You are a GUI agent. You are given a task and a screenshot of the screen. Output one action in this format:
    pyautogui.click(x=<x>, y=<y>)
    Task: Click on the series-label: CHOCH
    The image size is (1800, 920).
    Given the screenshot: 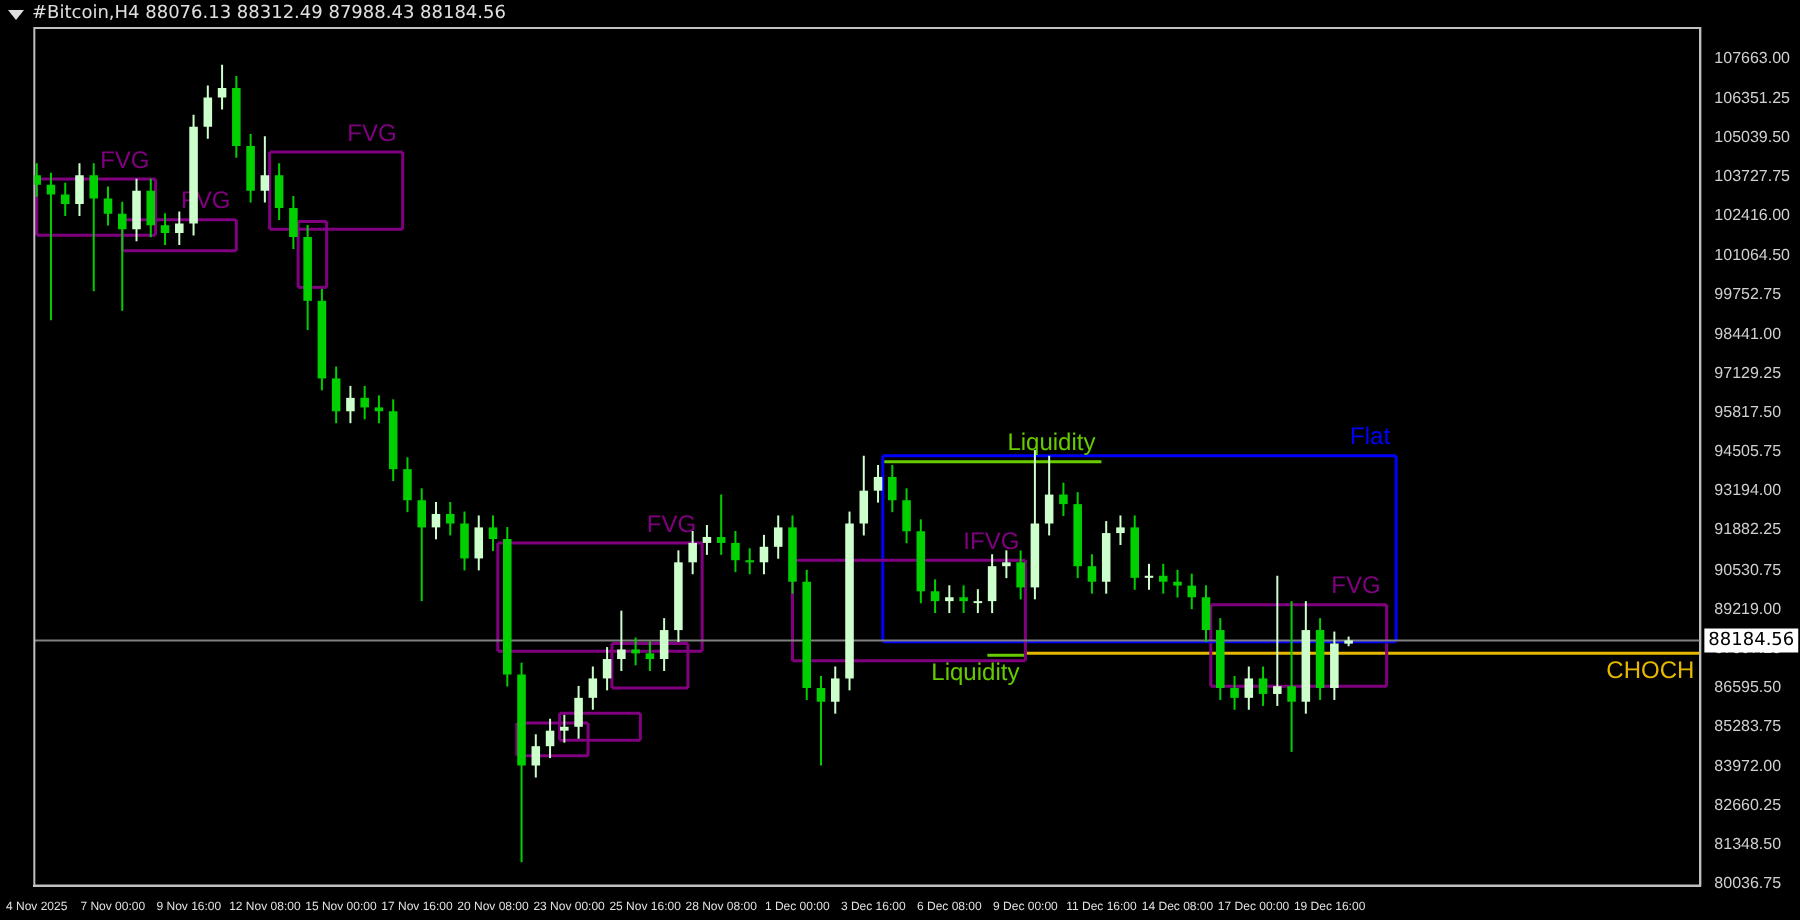 What is the action you would take?
    pyautogui.click(x=1650, y=669)
    